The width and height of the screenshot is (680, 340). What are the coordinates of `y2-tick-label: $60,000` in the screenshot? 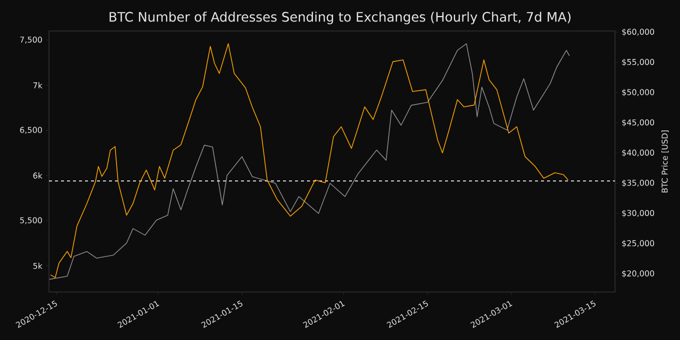 It's located at (638, 32).